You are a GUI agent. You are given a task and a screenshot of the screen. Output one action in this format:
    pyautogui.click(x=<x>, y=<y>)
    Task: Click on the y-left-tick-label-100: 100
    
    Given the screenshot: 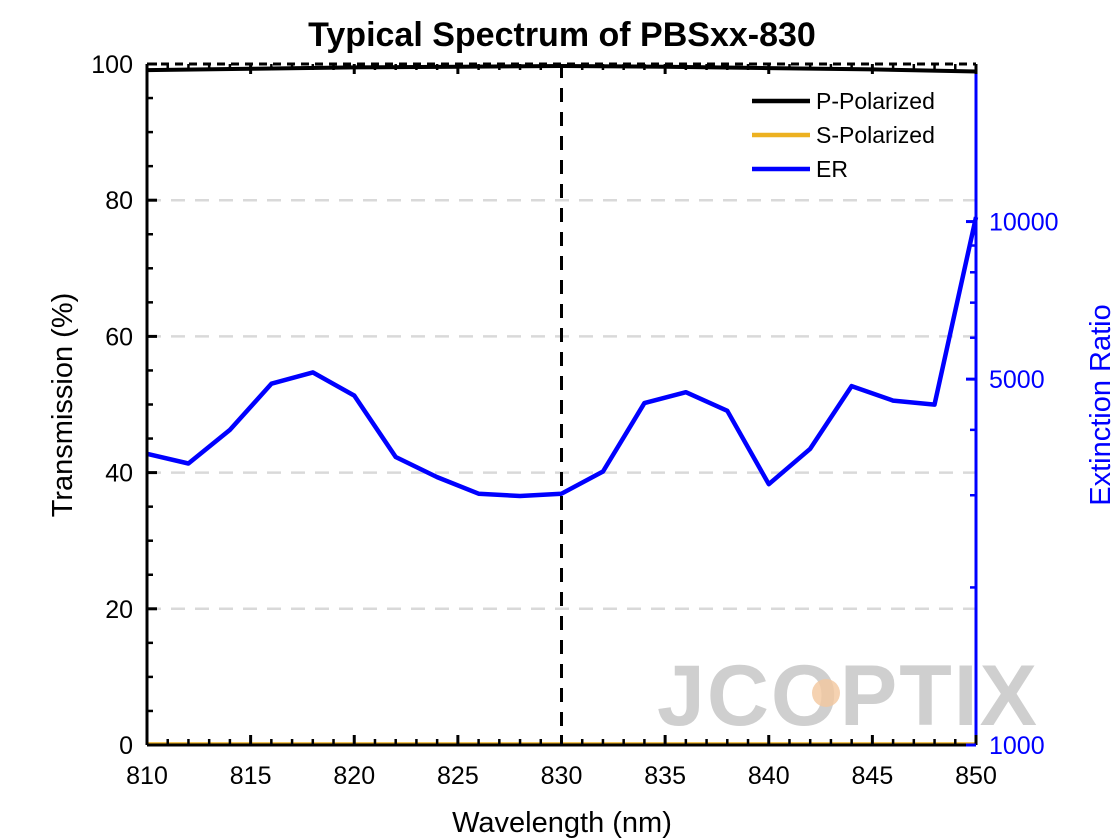 What is the action you would take?
    pyautogui.click(x=112, y=65)
    